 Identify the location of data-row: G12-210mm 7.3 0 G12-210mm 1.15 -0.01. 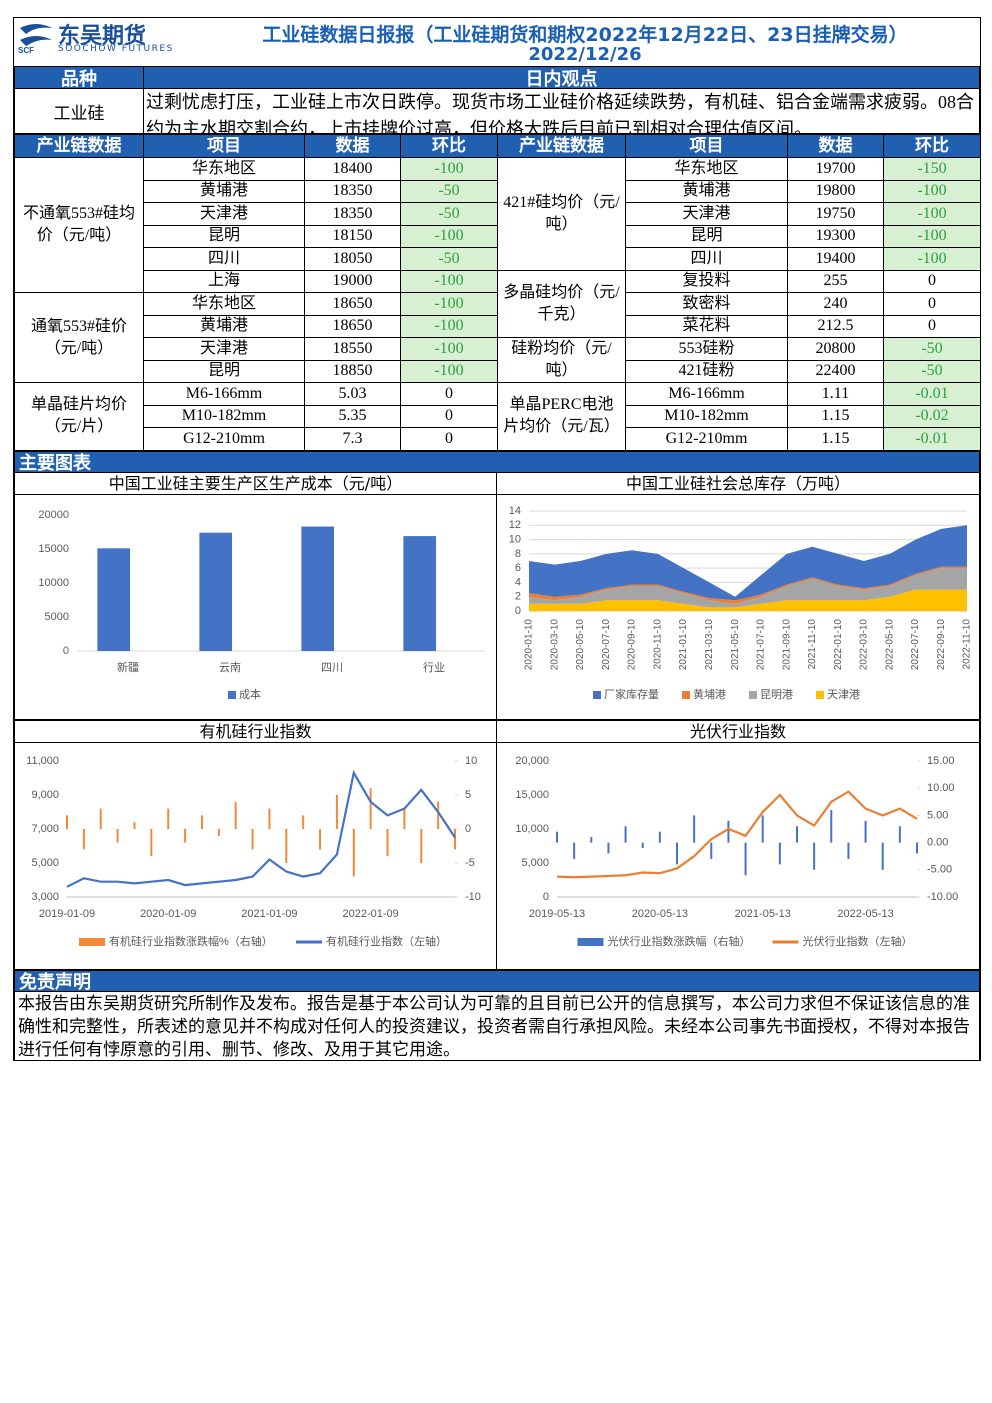
(498, 439).